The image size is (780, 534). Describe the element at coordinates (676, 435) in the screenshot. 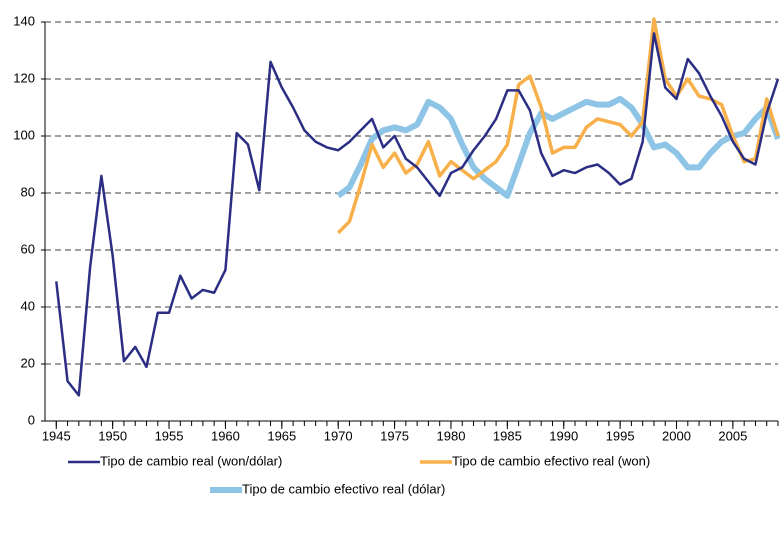

I see `x-tick-label: 2000` at that location.